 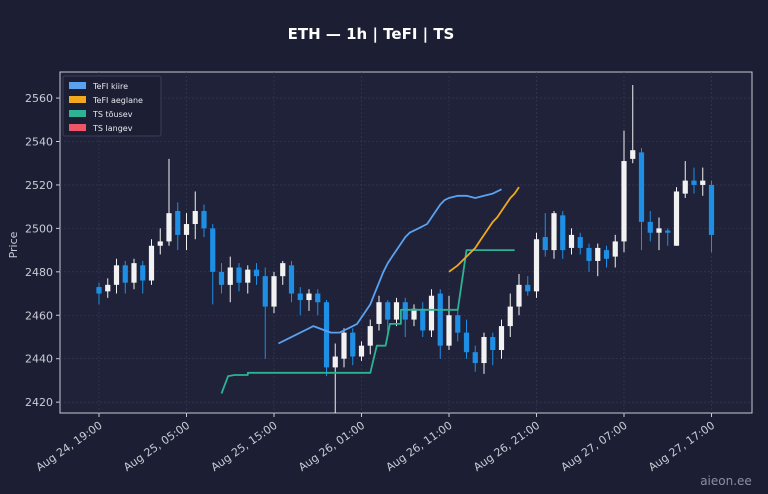 What do you see at coordinates (39, 402) in the screenshot?
I see `y-tick-label: 2420` at bounding box center [39, 402].